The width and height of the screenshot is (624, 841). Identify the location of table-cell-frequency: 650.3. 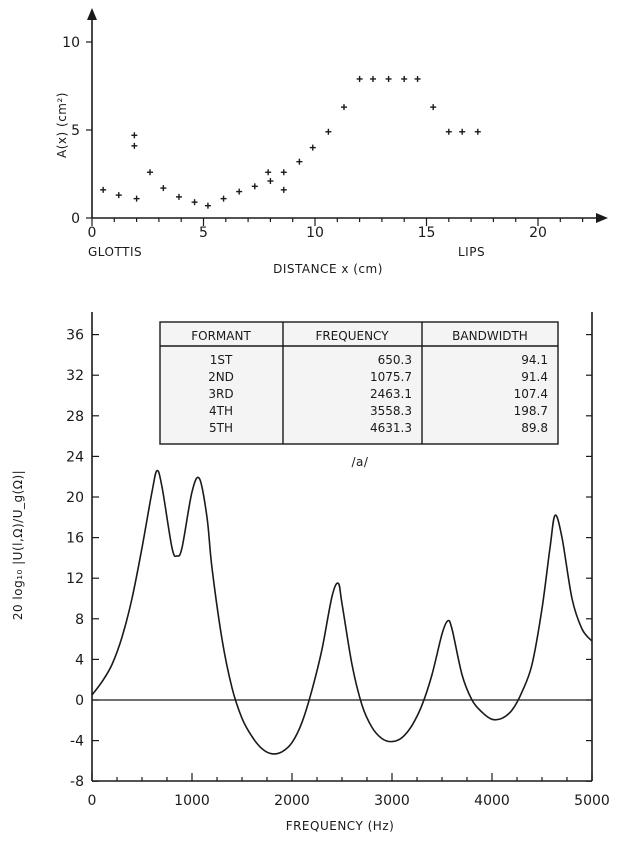
(395, 360).